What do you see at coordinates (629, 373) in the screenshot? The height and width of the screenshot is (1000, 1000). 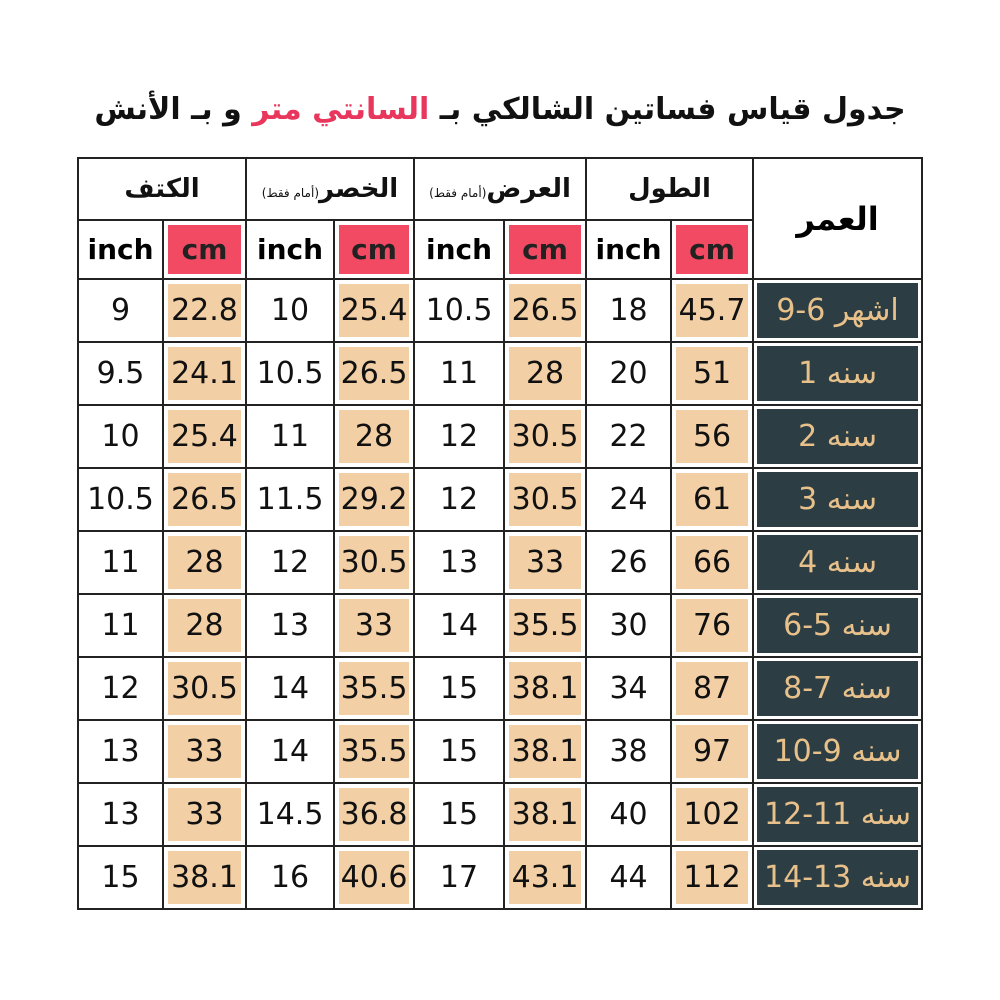 I see `value-cell: 20` at bounding box center [629, 373].